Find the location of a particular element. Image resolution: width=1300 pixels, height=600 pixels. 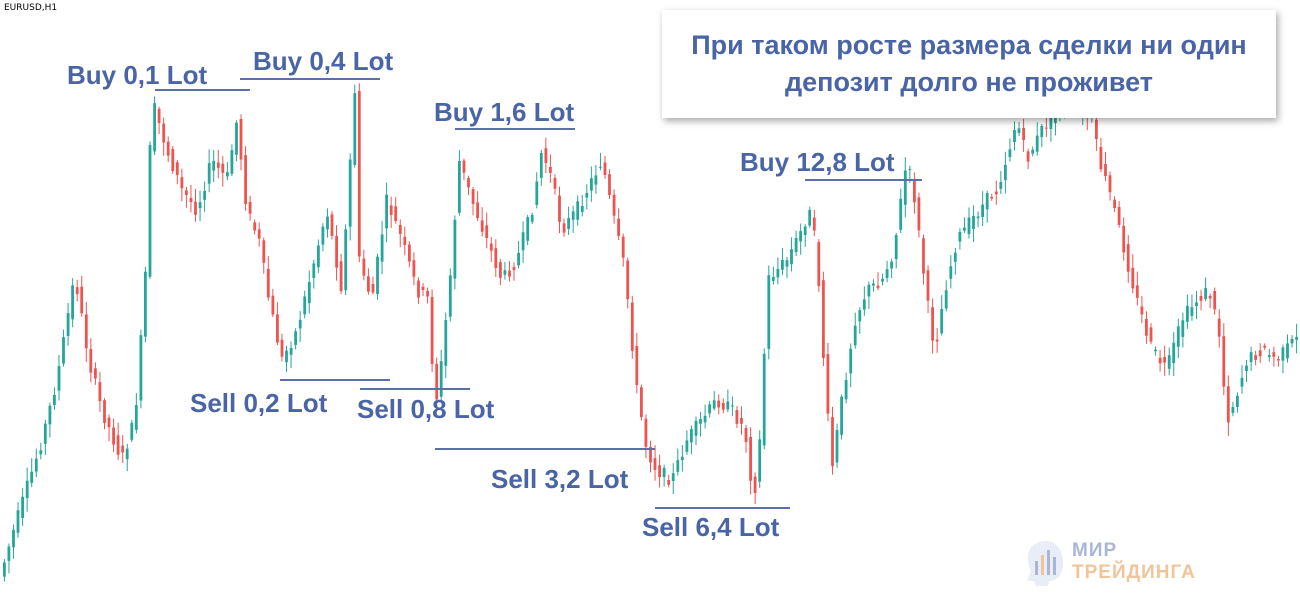

logo-line-2: ТРЕЙДИНГА is located at coordinates (1134, 572).